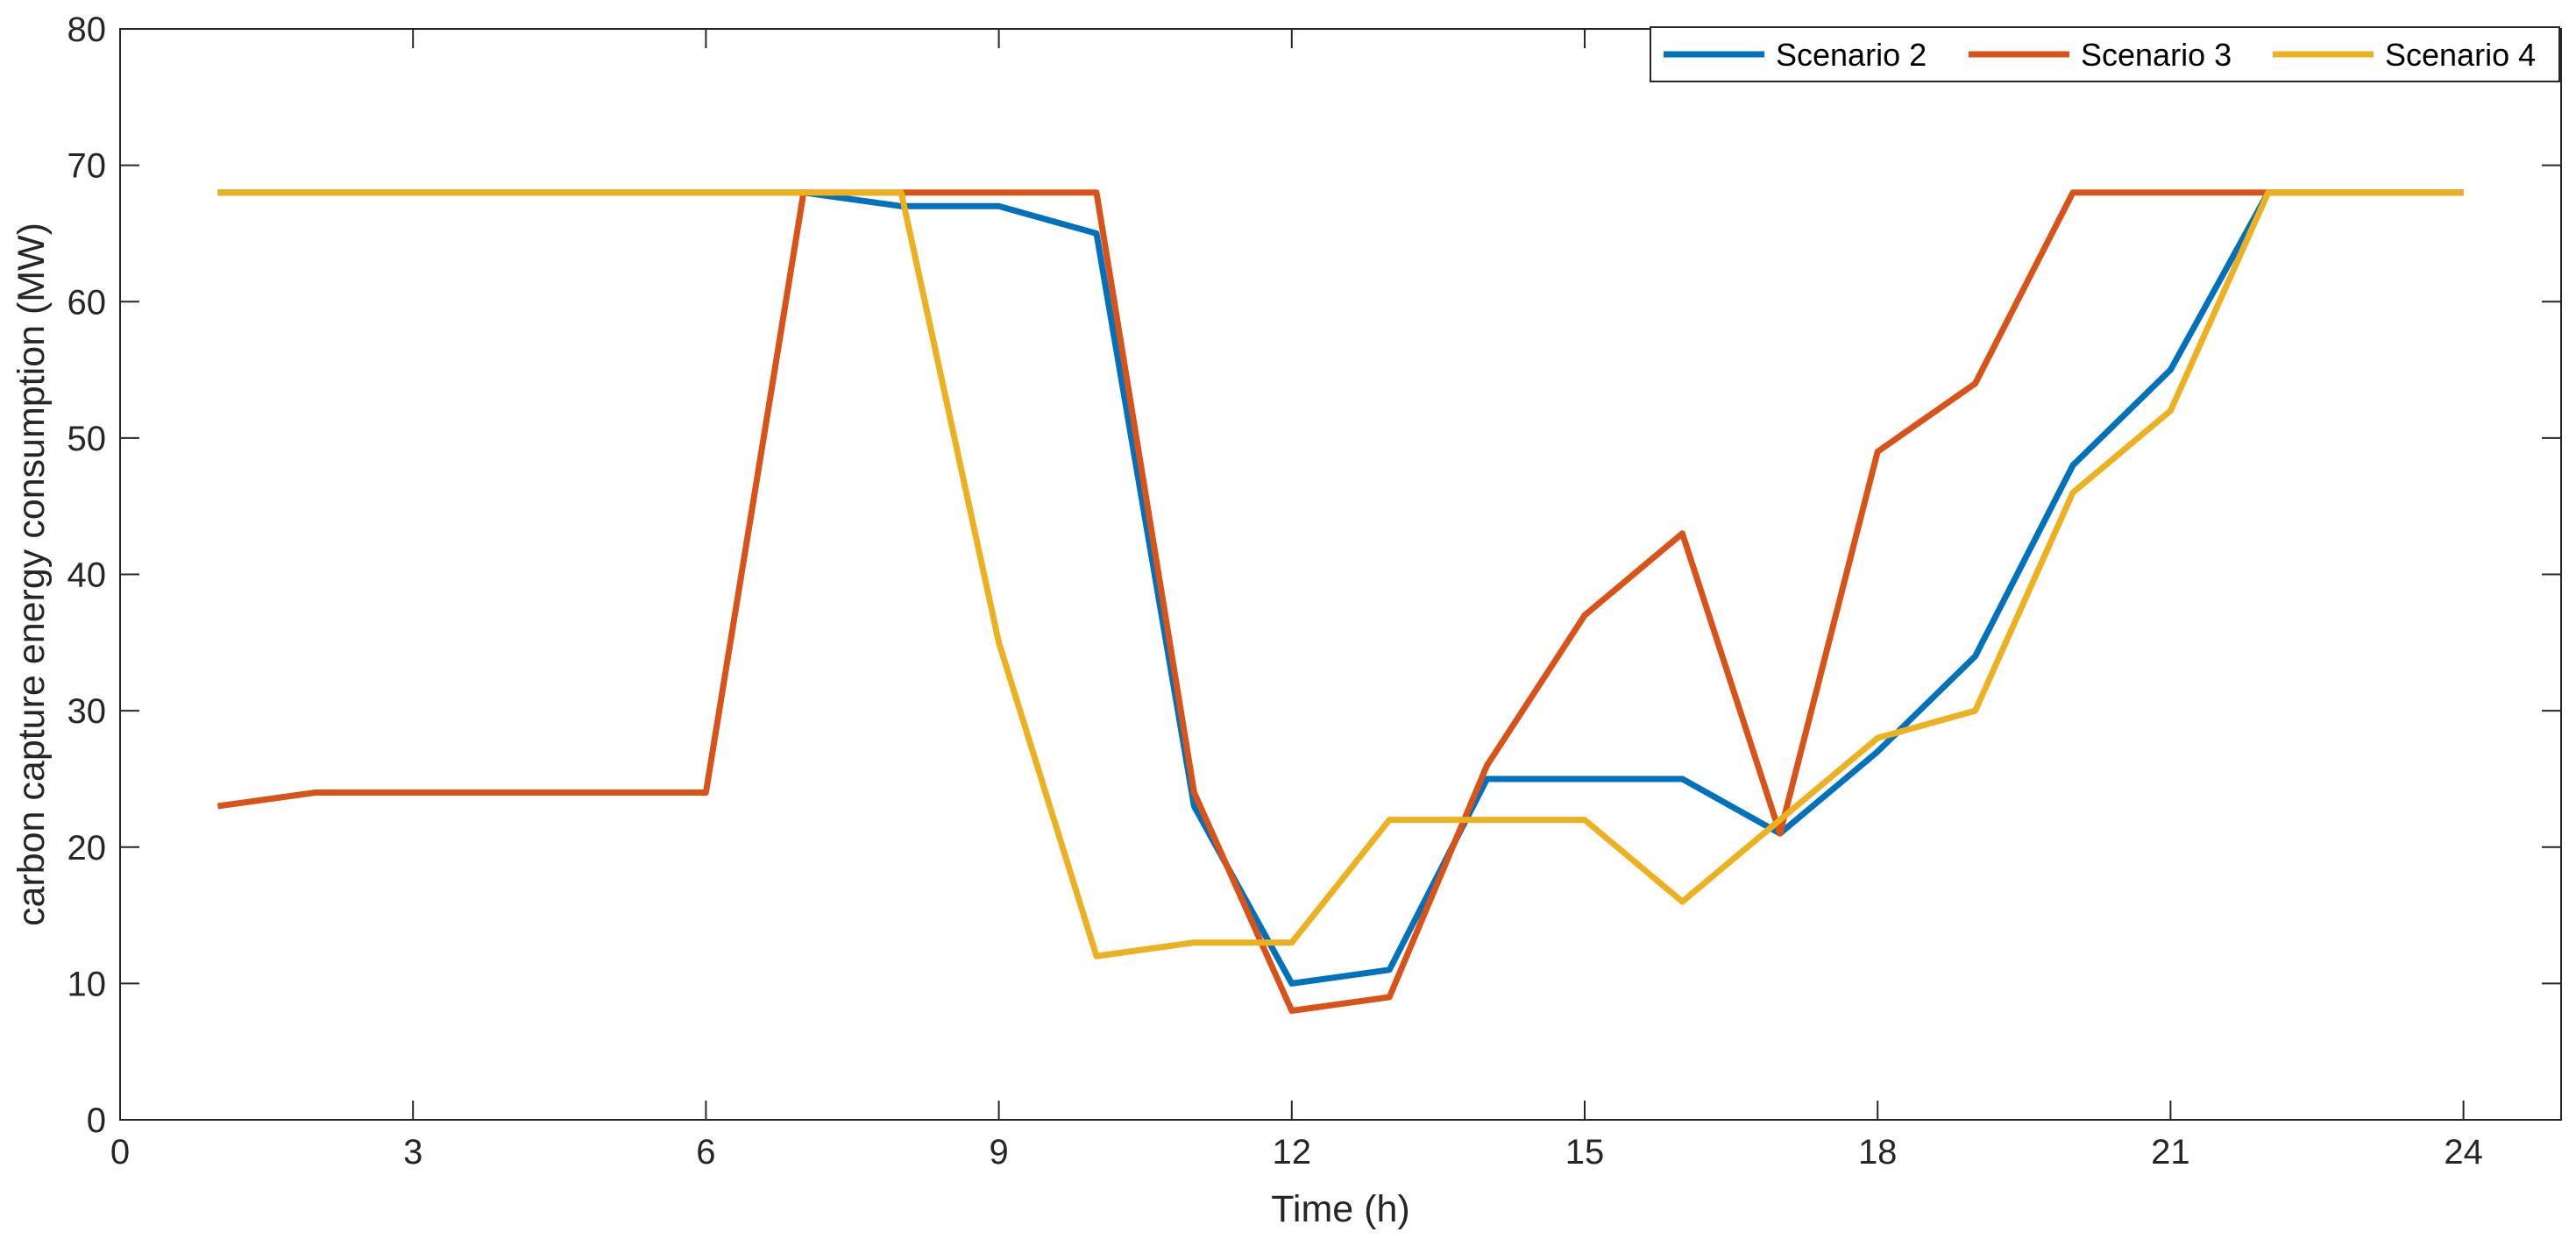 The width and height of the screenshot is (2576, 1239). Describe the element at coordinates (1585, 1152) in the screenshot. I see `x-tick-label: 15` at that location.